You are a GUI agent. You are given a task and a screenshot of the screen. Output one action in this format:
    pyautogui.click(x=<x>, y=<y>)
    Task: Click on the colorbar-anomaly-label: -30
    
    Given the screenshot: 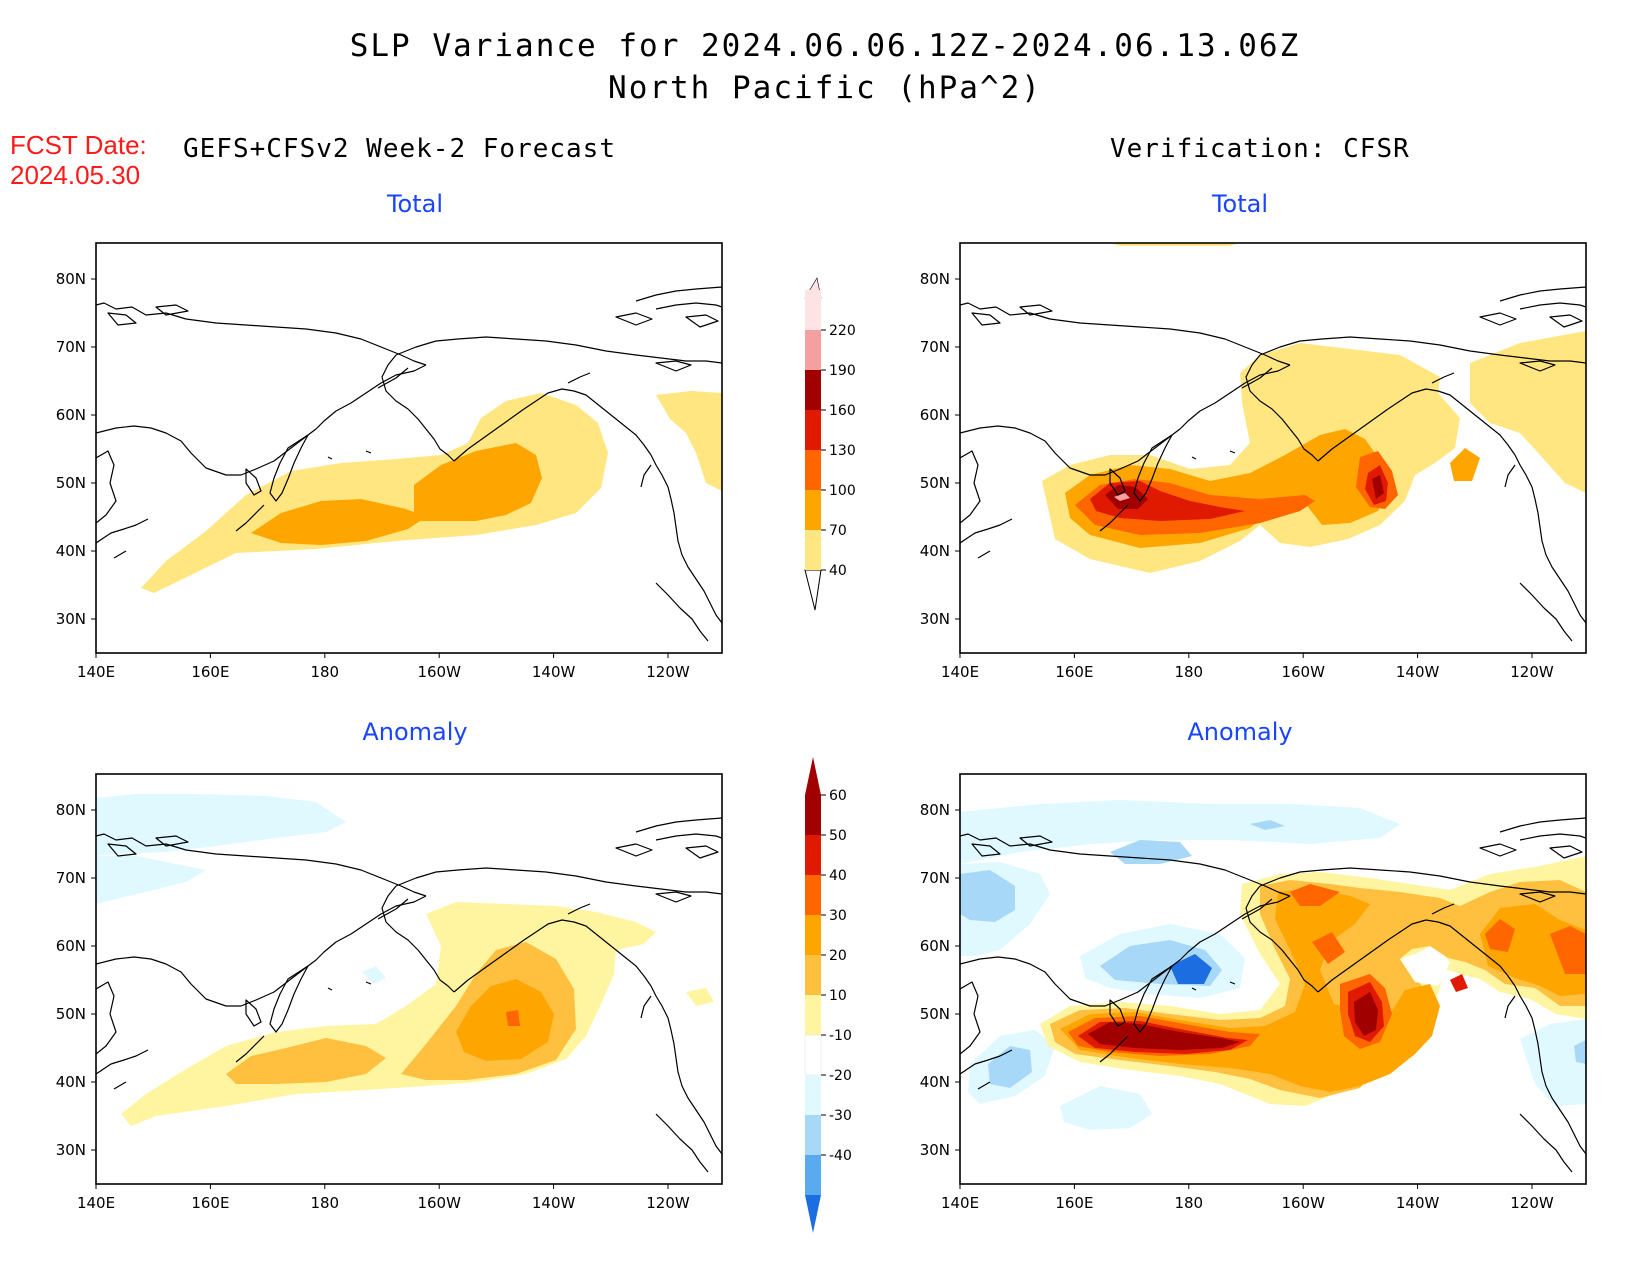 What is the action you would take?
    pyautogui.click(x=840, y=1116)
    